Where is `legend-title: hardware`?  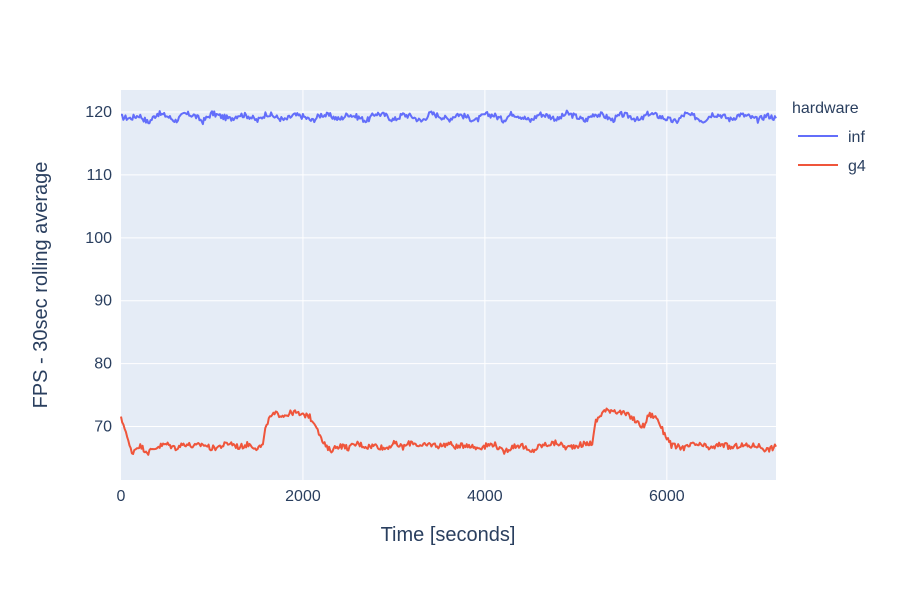 legend-title: hardware is located at coordinates (825, 108).